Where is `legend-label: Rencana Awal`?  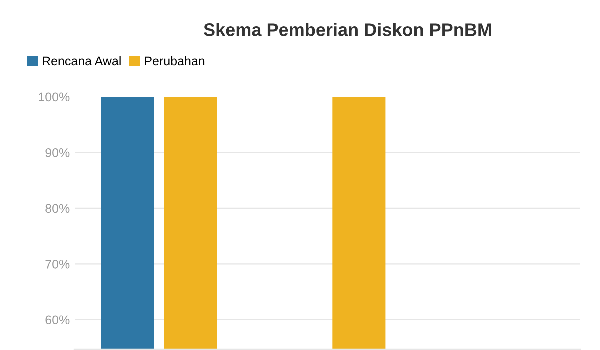
legend-label: Rencana Awal is located at coordinates (82, 61).